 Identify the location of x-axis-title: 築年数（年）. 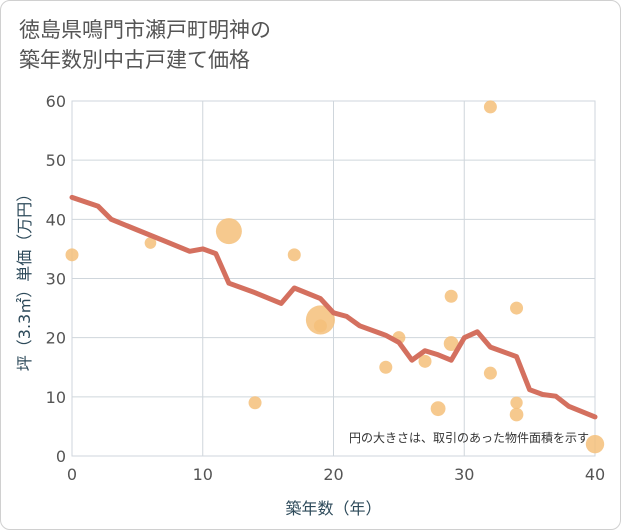
(333, 508).